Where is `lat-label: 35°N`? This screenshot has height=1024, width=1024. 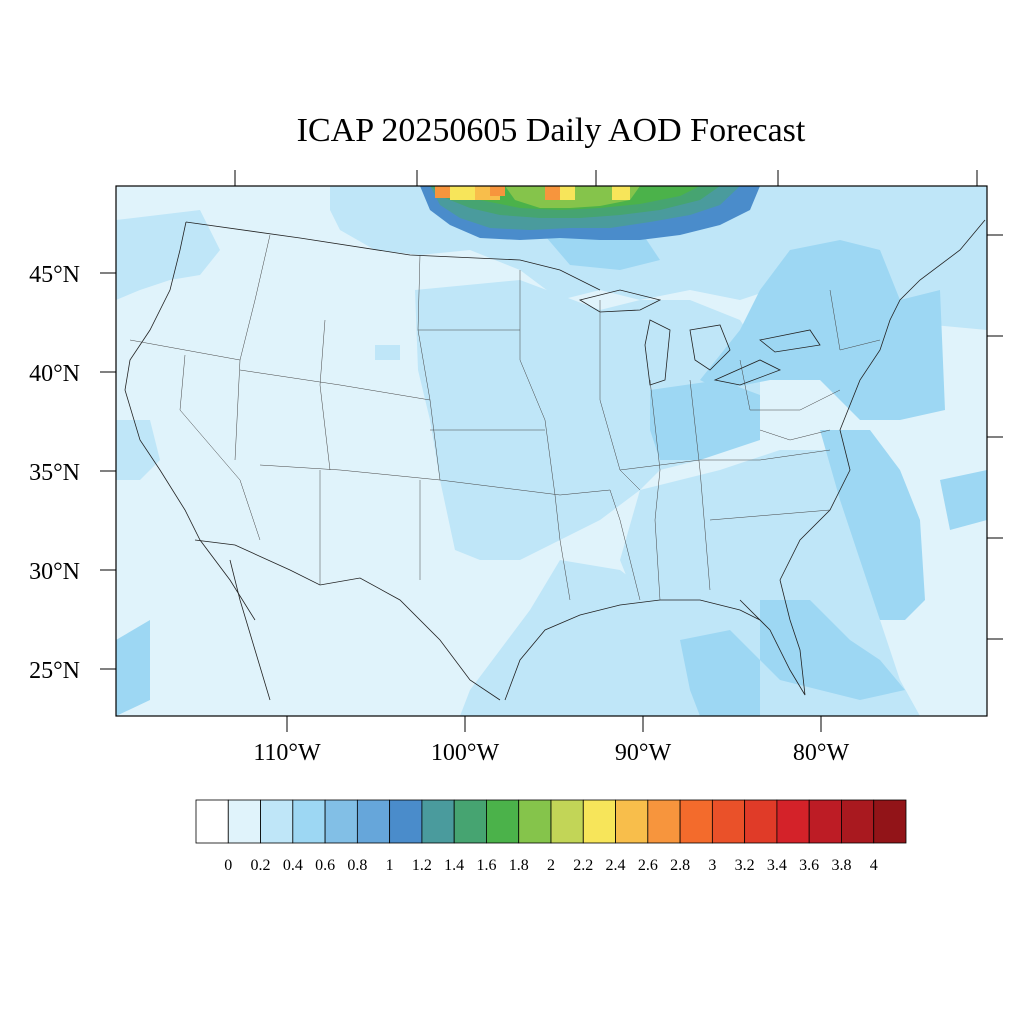
lat-label: 35°N is located at coordinates (54, 473).